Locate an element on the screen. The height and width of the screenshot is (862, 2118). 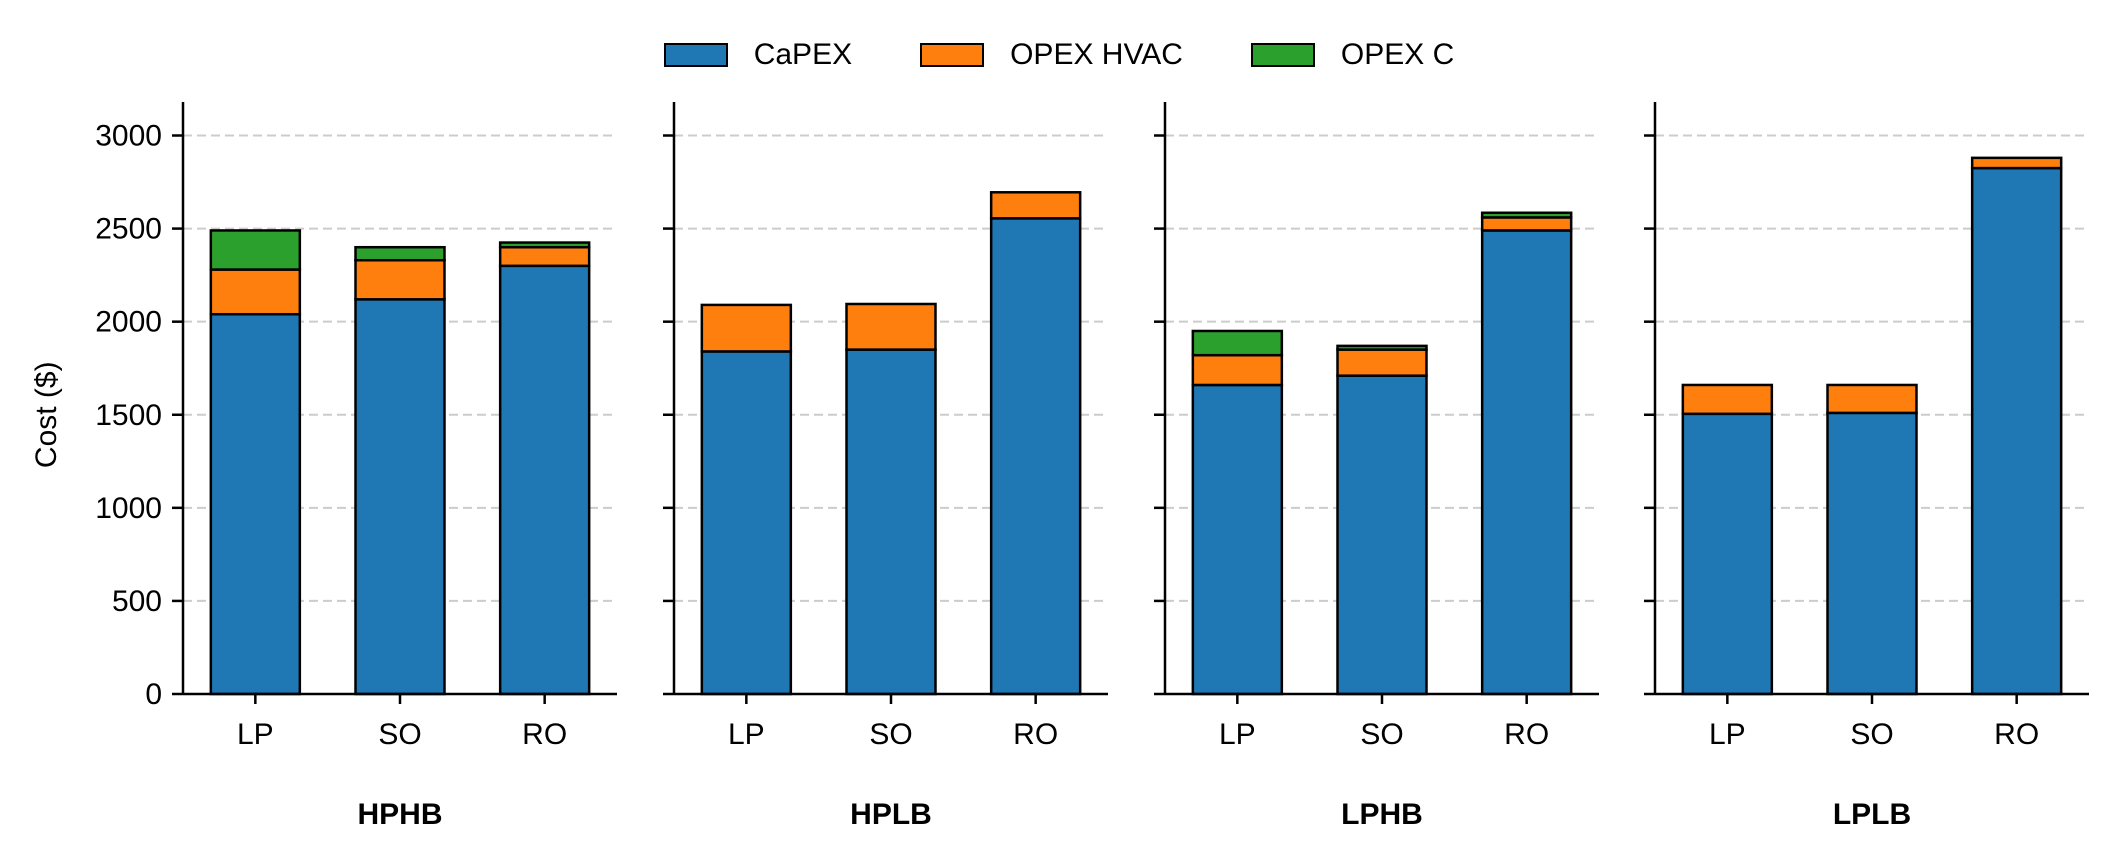
y-tick-label-1000: 1000 is located at coordinates (128, 508).